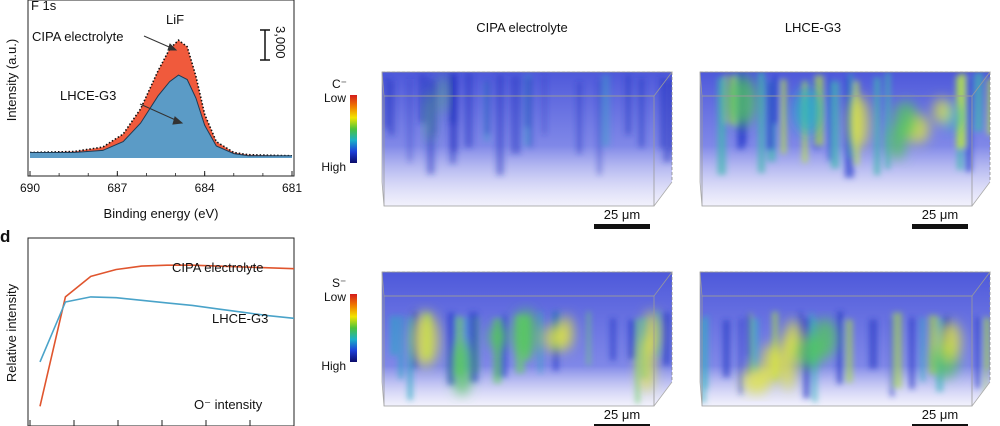  What do you see at coordinates (663, 194) in the screenshot?
I see `tof-volume-c-cipa-edge-bottom-right` at bounding box center [663, 194].